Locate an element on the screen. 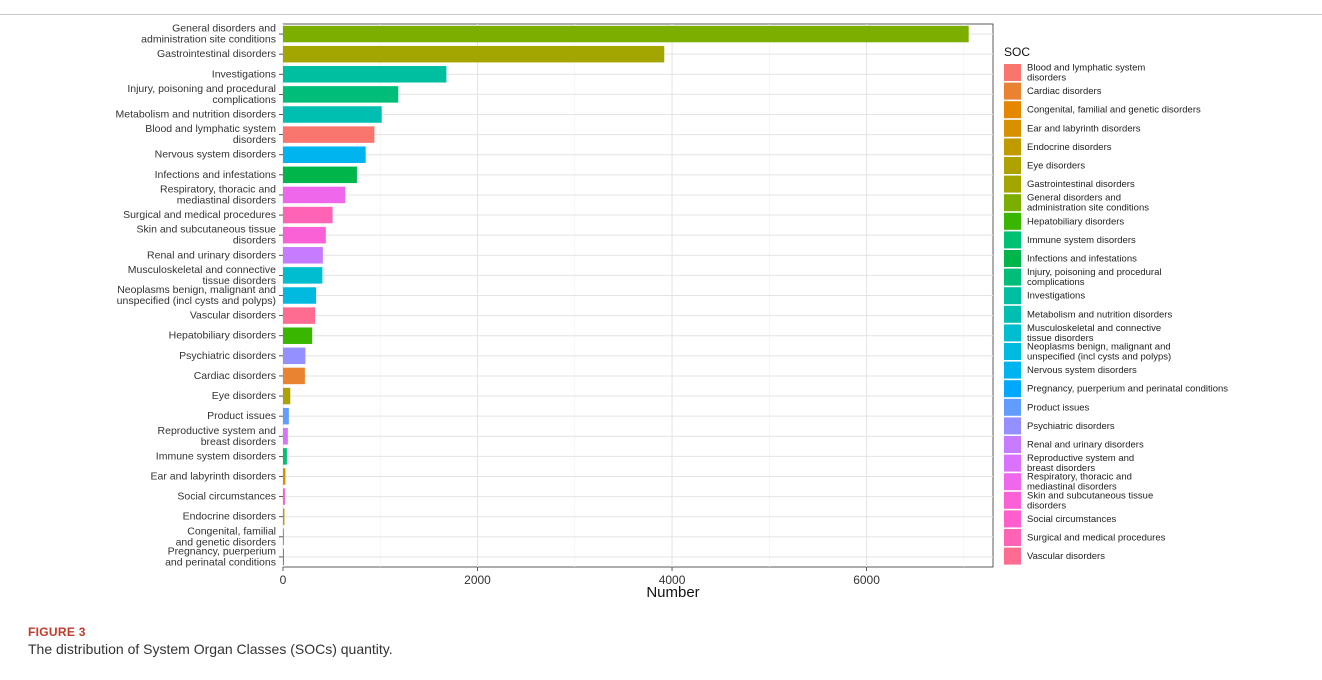 The height and width of the screenshot is (680, 1322). label-line: Ear and labyrinth disorders is located at coordinates (213, 476).